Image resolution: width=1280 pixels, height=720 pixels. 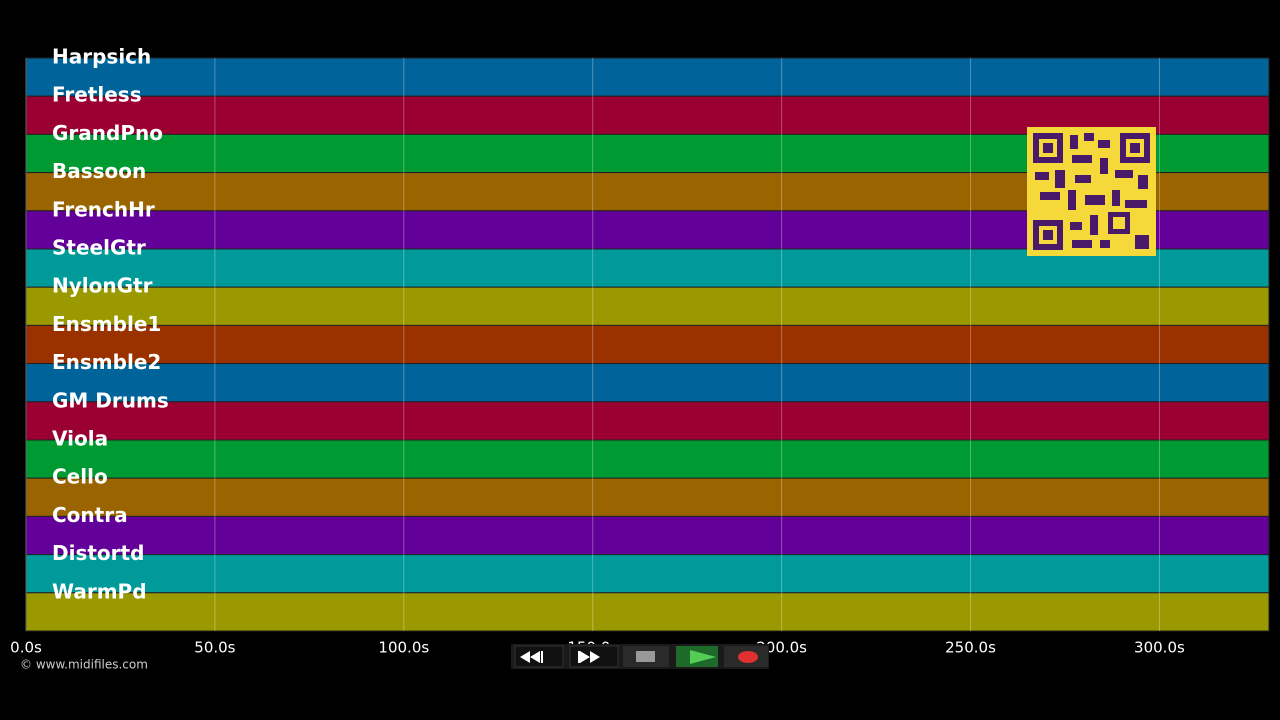 What do you see at coordinates (539, 656) in the screenshot?
I see `rewind-button` at bounding box center [539, 656].